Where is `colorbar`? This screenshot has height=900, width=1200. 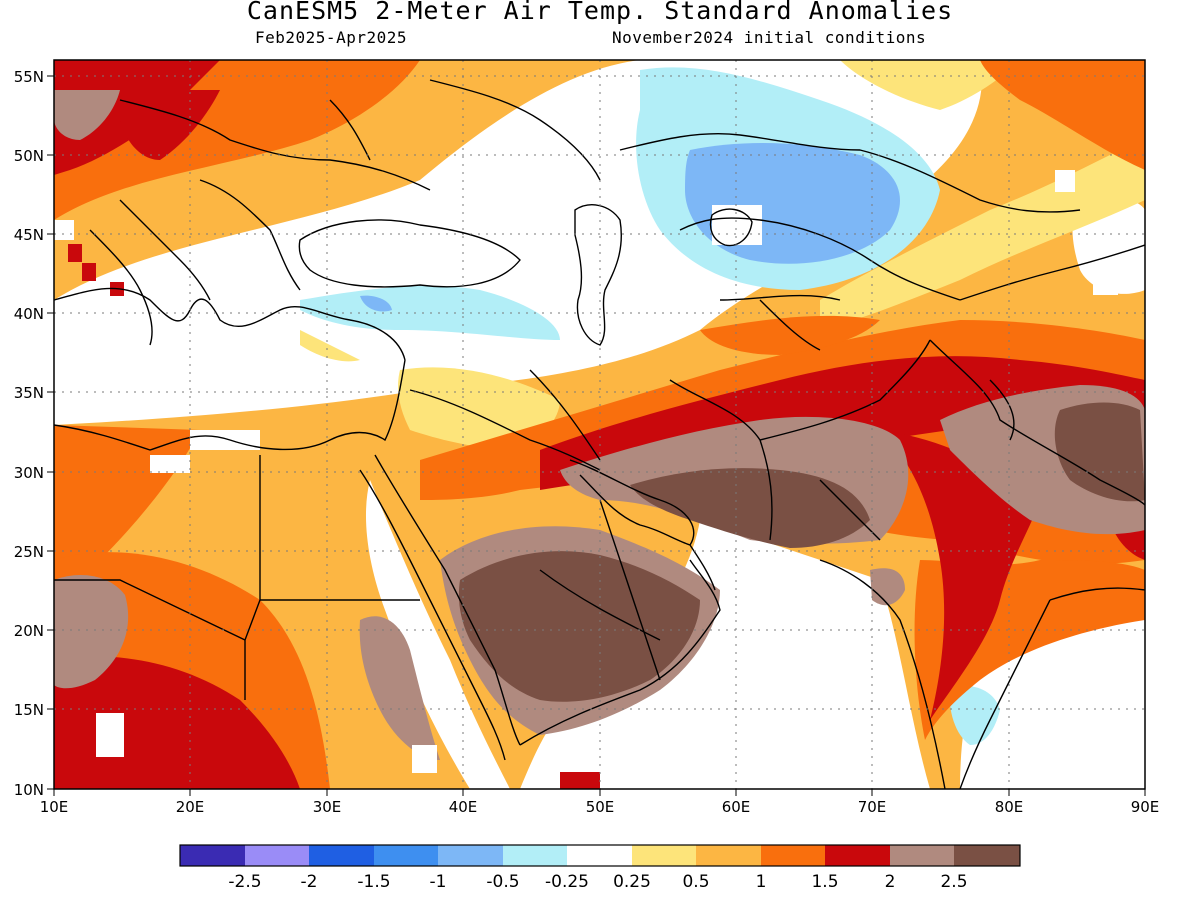 colorbar is located at coordinates (600, 855).